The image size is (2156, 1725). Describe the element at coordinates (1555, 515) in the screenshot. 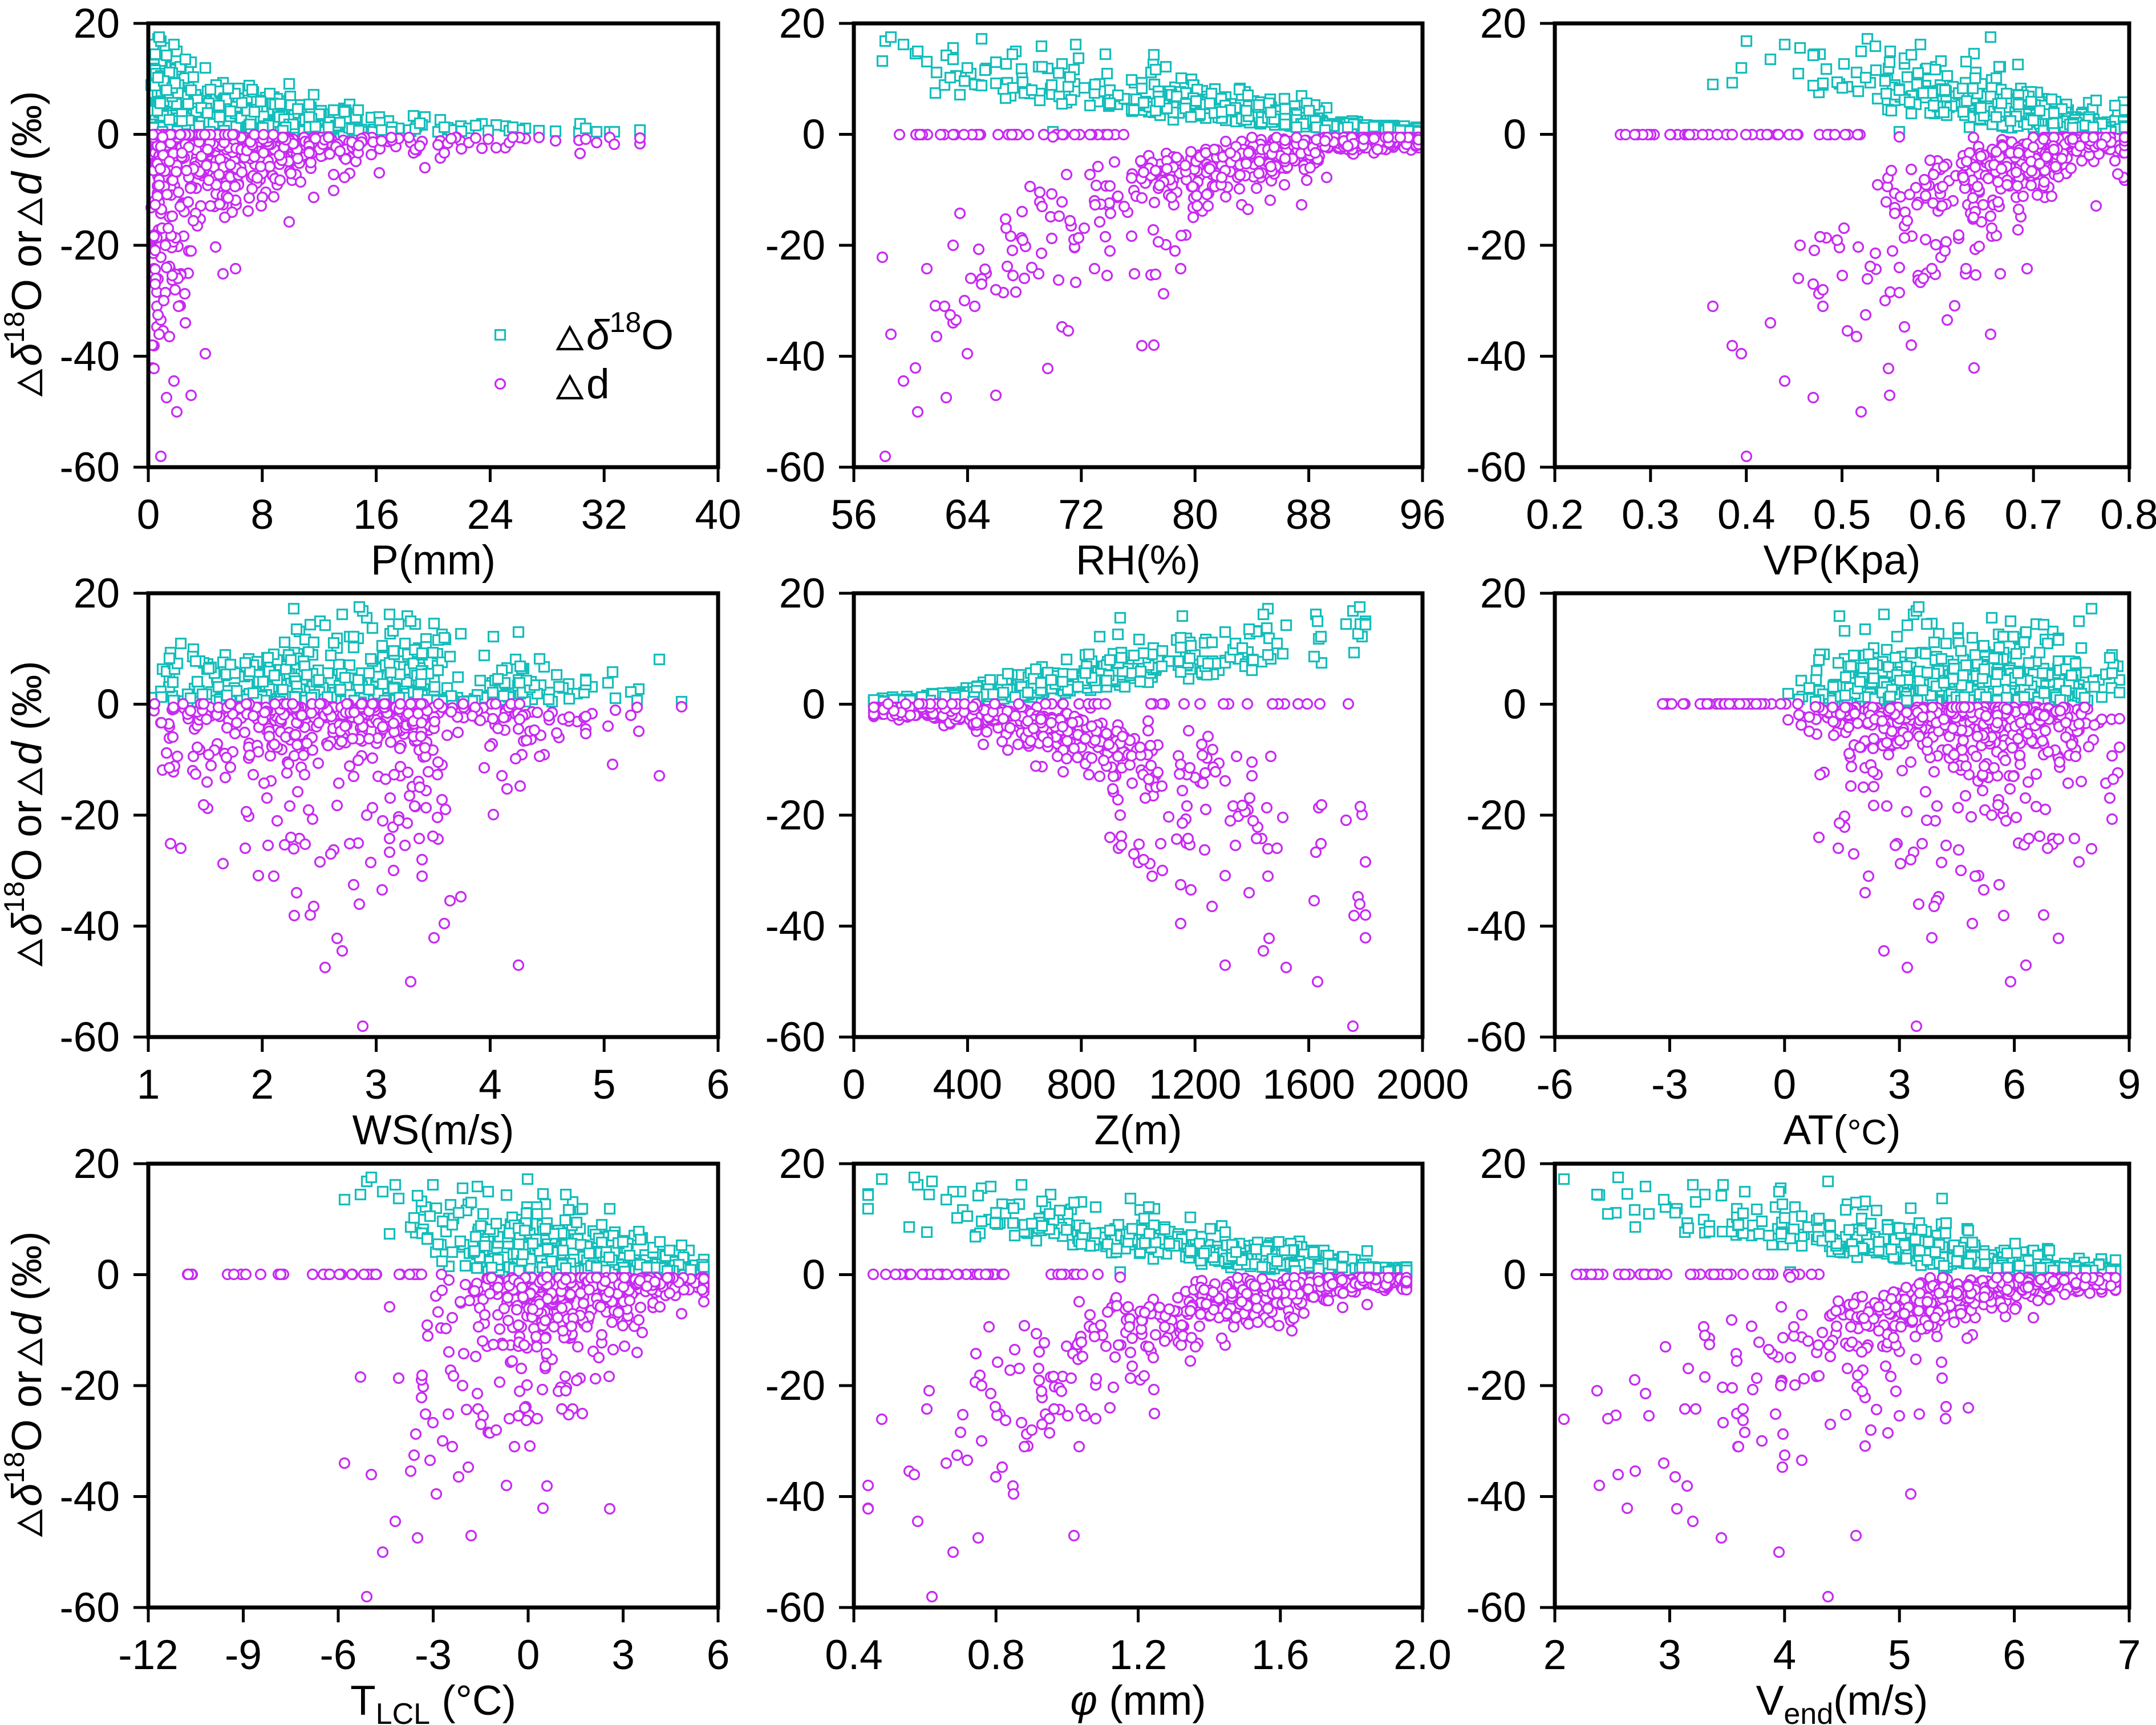

I see `svg-text: 0.2` at that location.